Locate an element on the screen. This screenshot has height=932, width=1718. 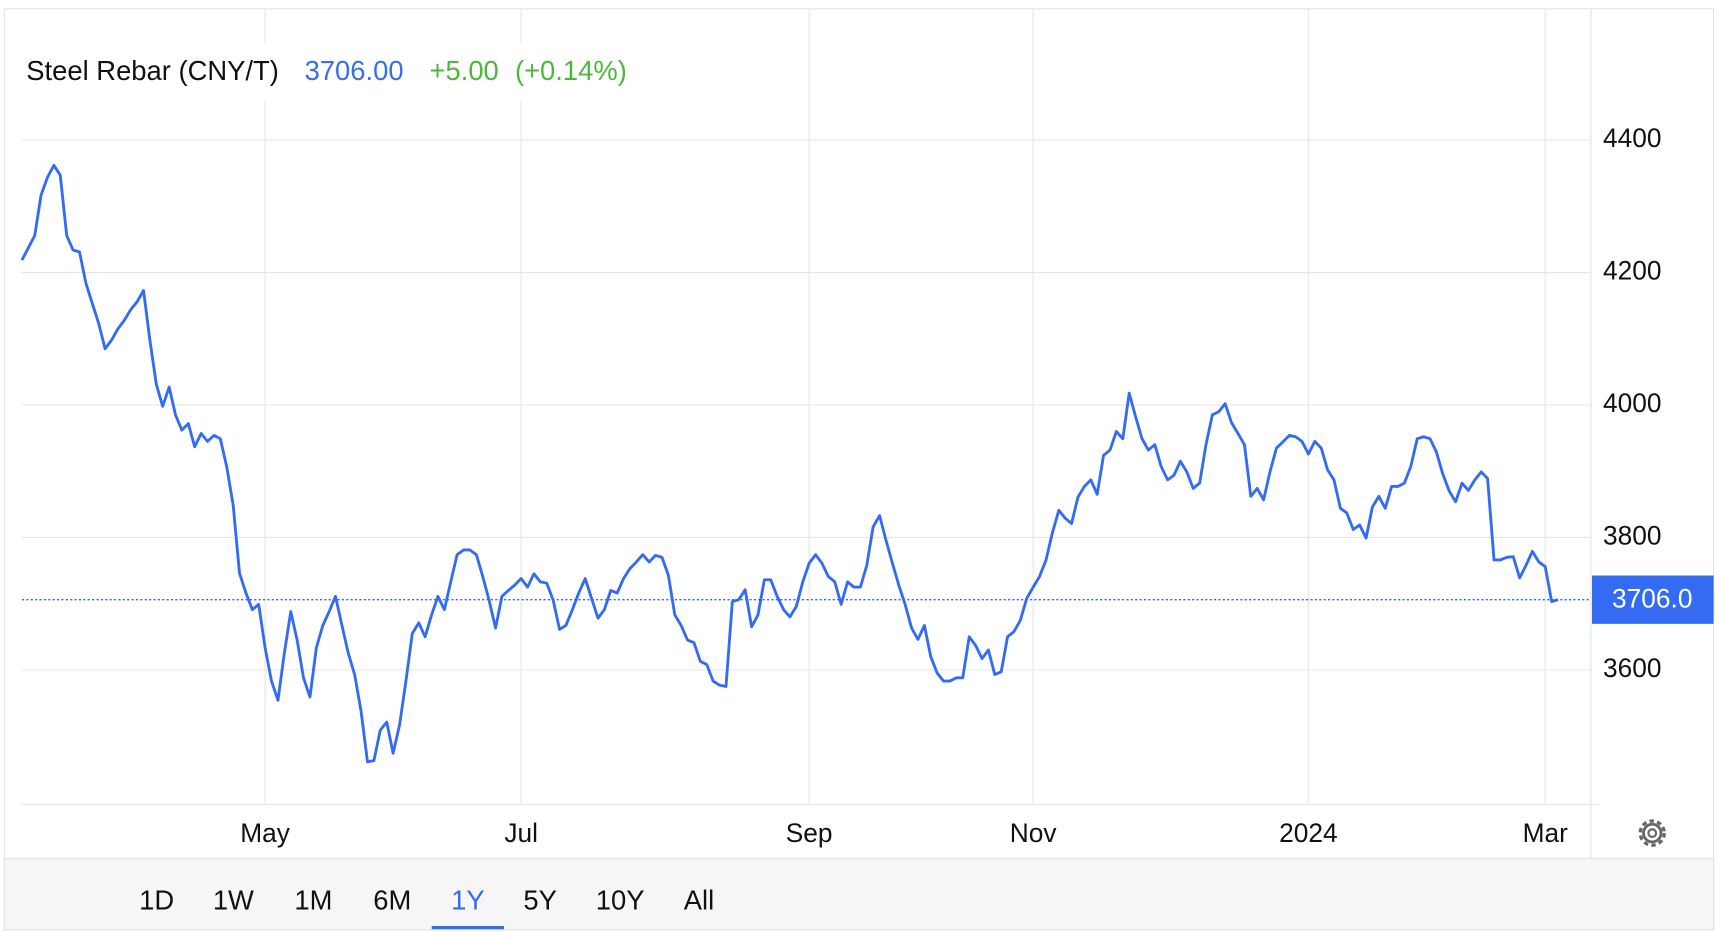
gear-teeth is located at coordinates (1652, 833).